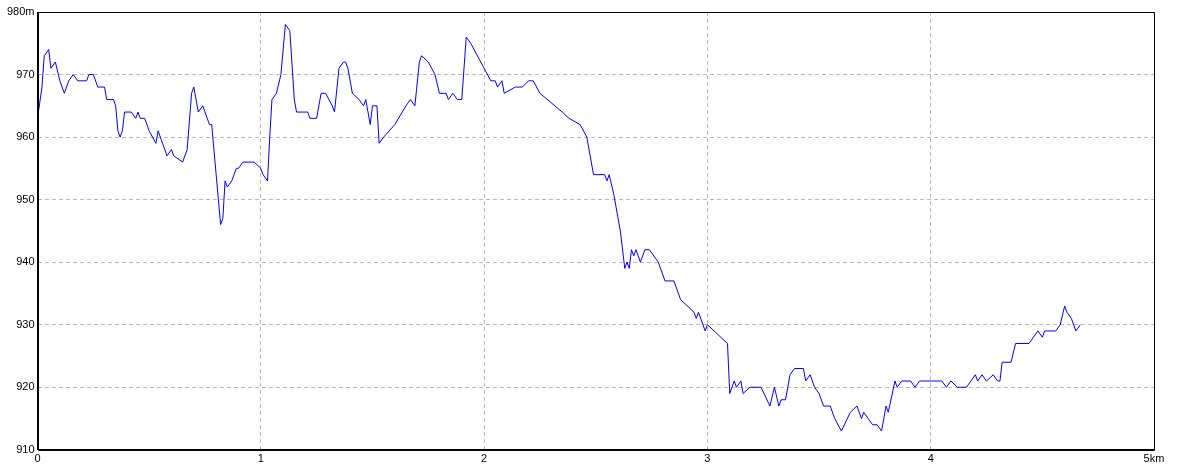  I want to click on x-tick-label: 3, so click(707, 458).